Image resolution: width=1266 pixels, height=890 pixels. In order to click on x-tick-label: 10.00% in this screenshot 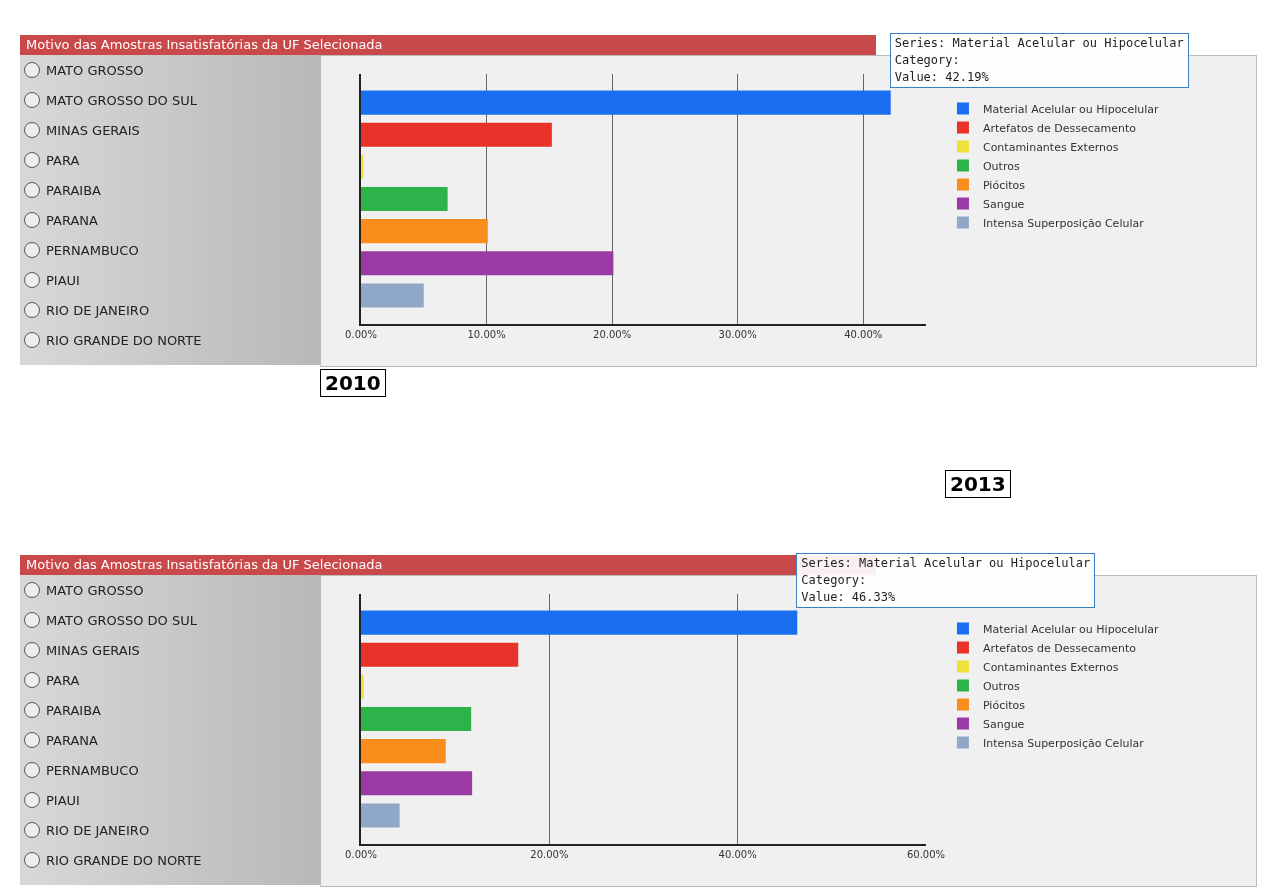, I will do `click(486, 334)`.